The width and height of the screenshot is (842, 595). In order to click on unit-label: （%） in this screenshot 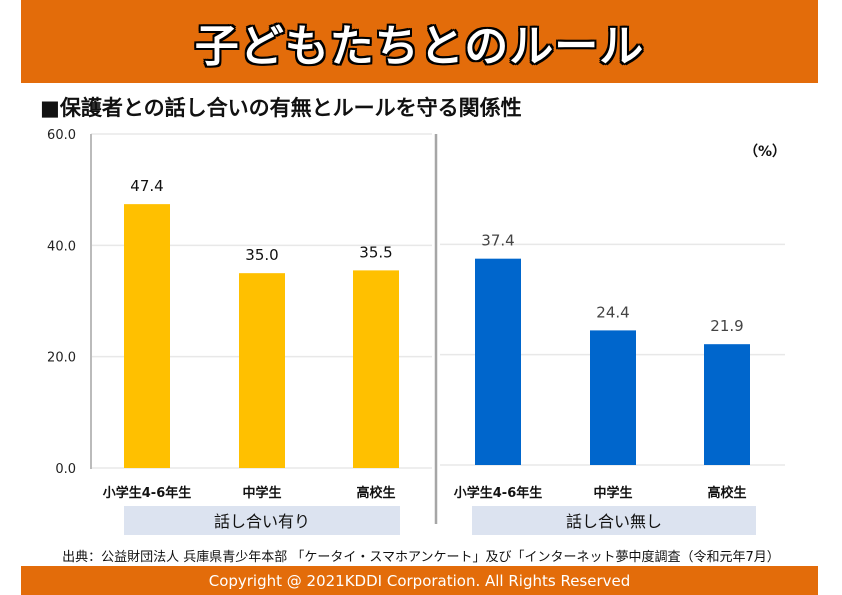, I will do `click(765, 152)`.